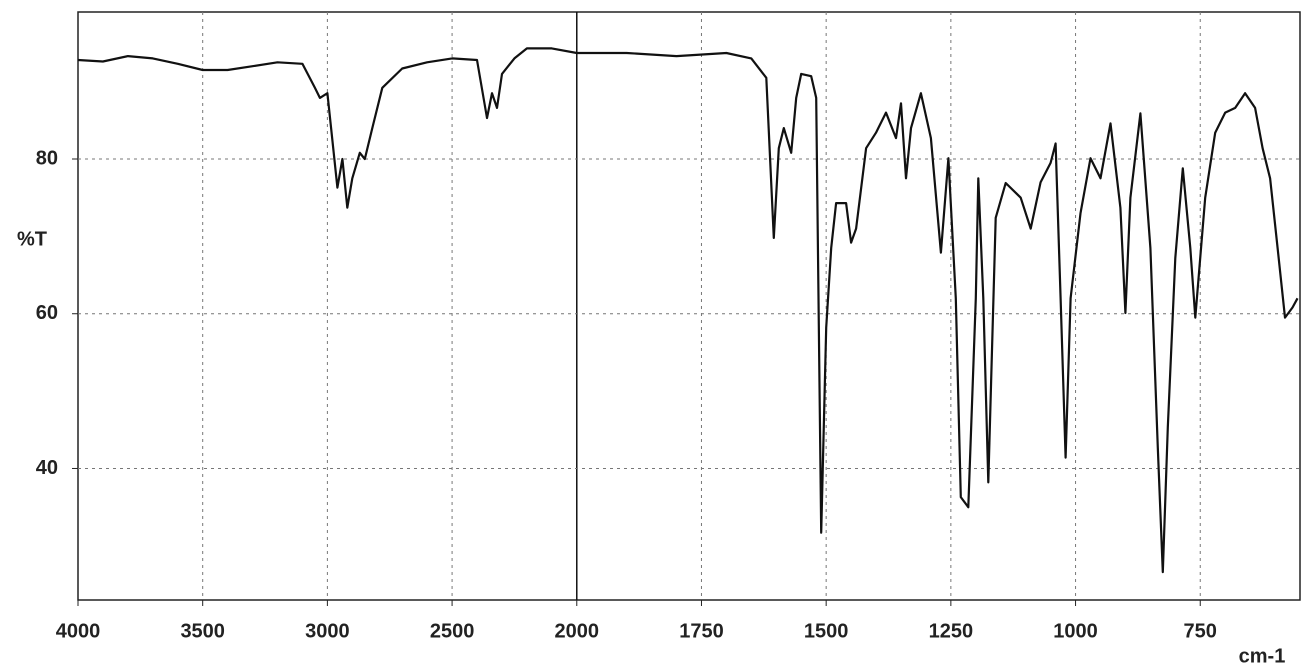  Describe the element at coordinates (202, 631) in the screenshot. I see `x-tick-label: 3500` at that location.